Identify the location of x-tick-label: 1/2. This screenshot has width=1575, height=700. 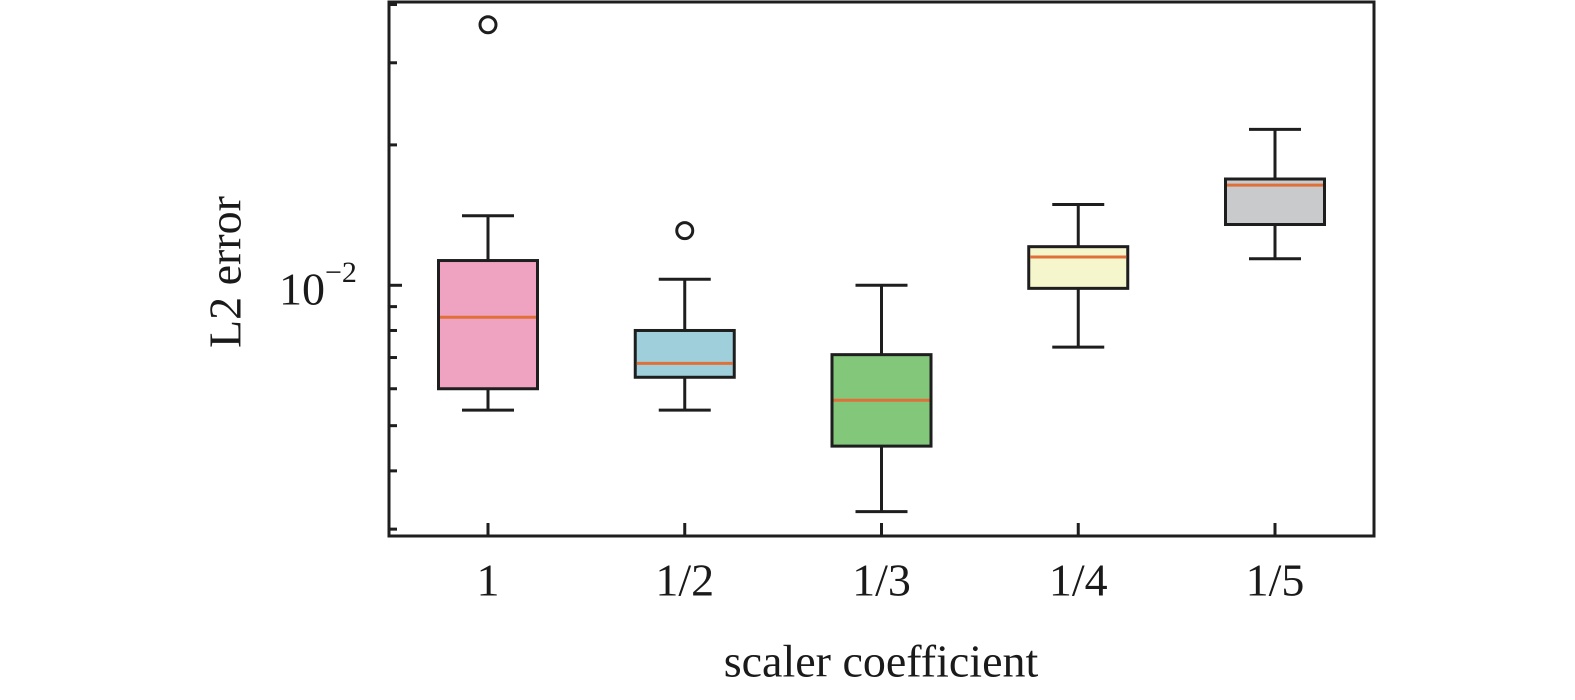
(685, 580).